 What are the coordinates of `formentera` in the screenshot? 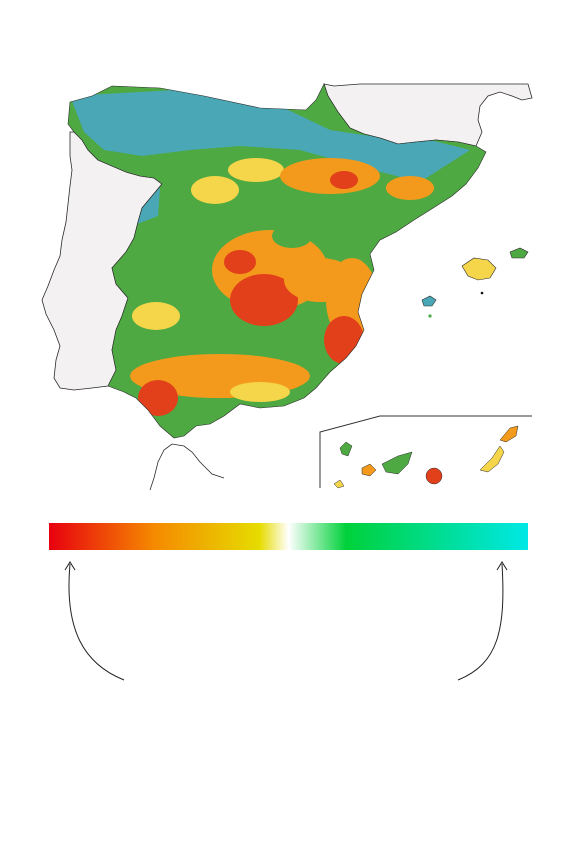 It's located at (430, 316).